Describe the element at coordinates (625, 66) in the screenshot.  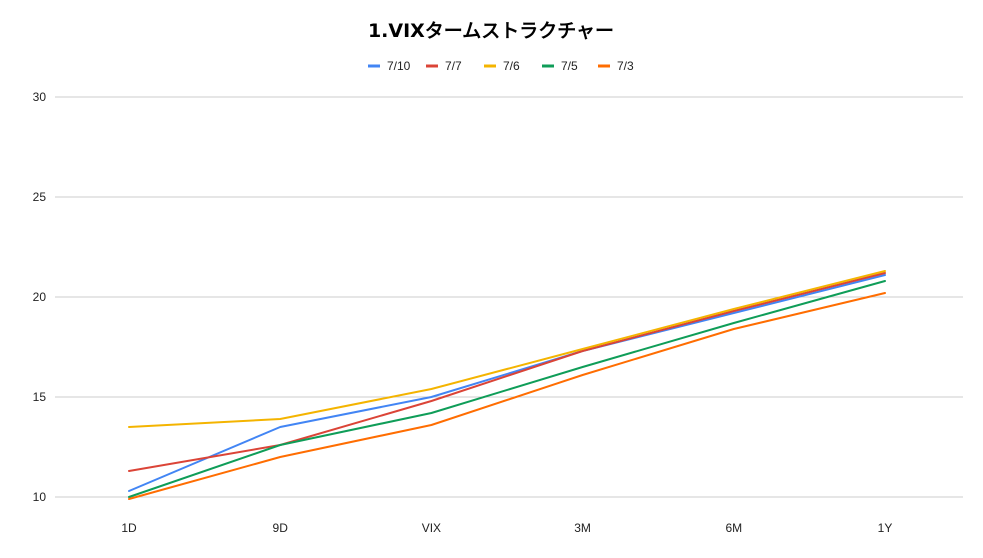
I see `legend-label: 7/3` at that location.